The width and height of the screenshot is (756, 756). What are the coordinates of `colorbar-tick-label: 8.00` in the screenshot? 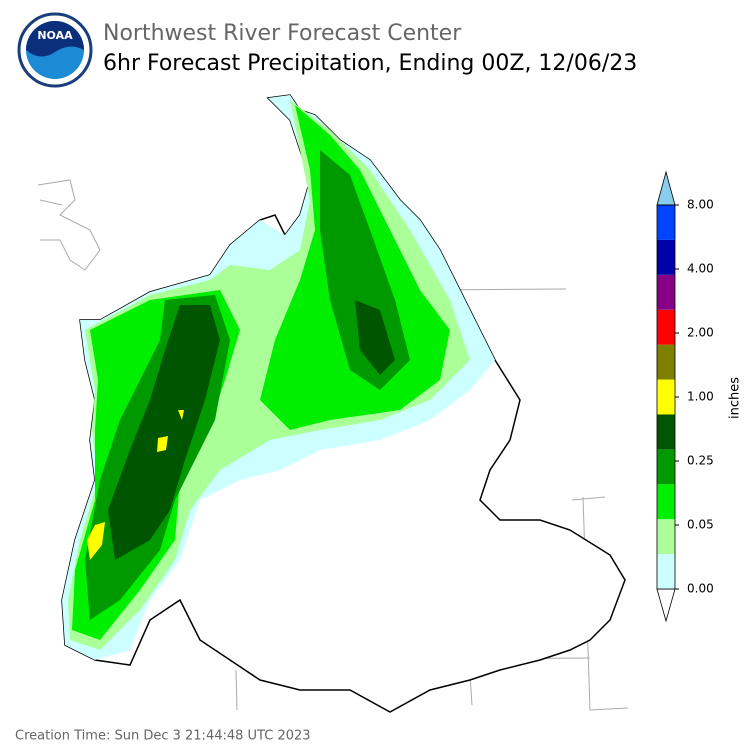 It's located at (700, 205).